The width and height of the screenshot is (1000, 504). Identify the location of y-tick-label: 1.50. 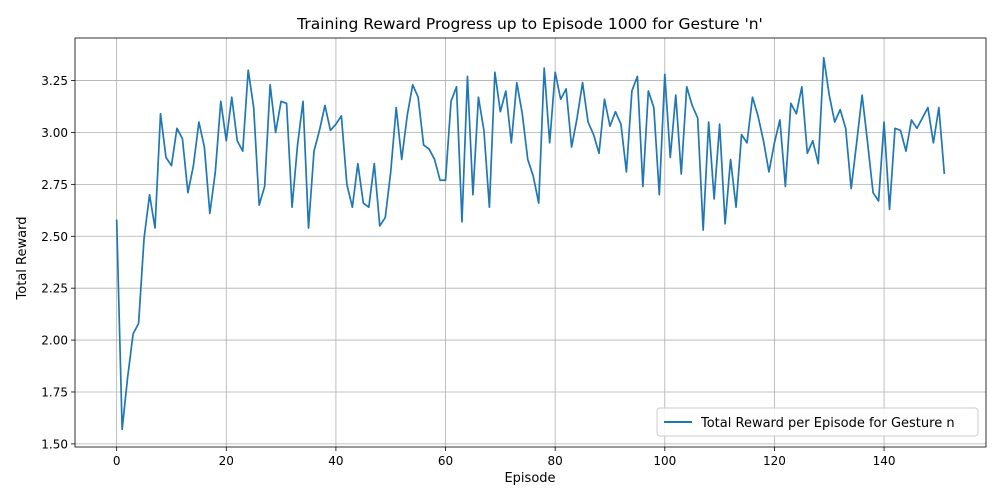
(54, 444).